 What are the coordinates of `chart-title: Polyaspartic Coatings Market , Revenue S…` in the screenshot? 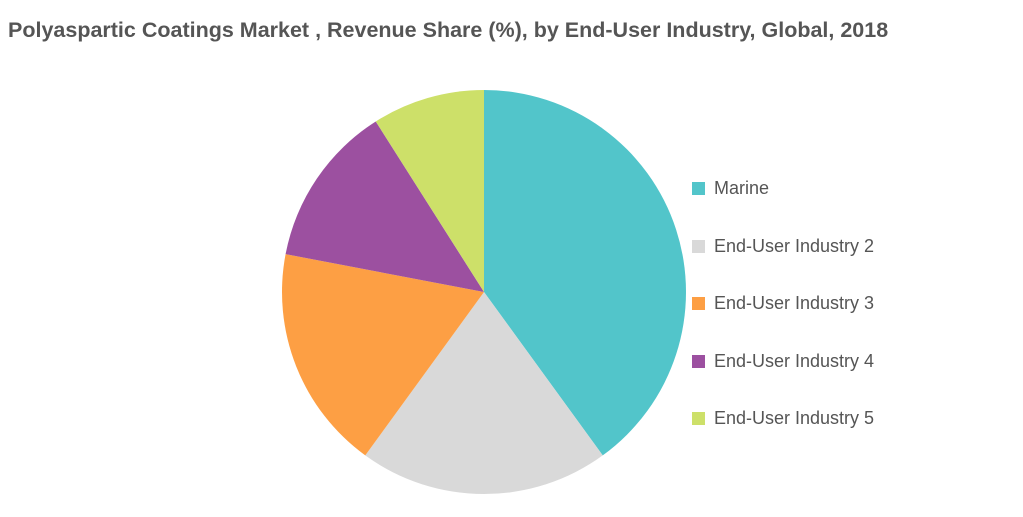 It's located at (448, 30).